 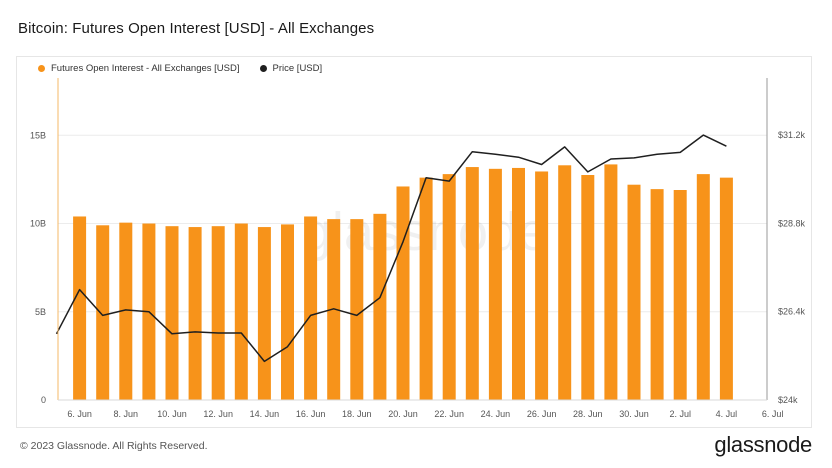 I want to click on x-tick-label: 18. Jun, so click(x=357, y=414).